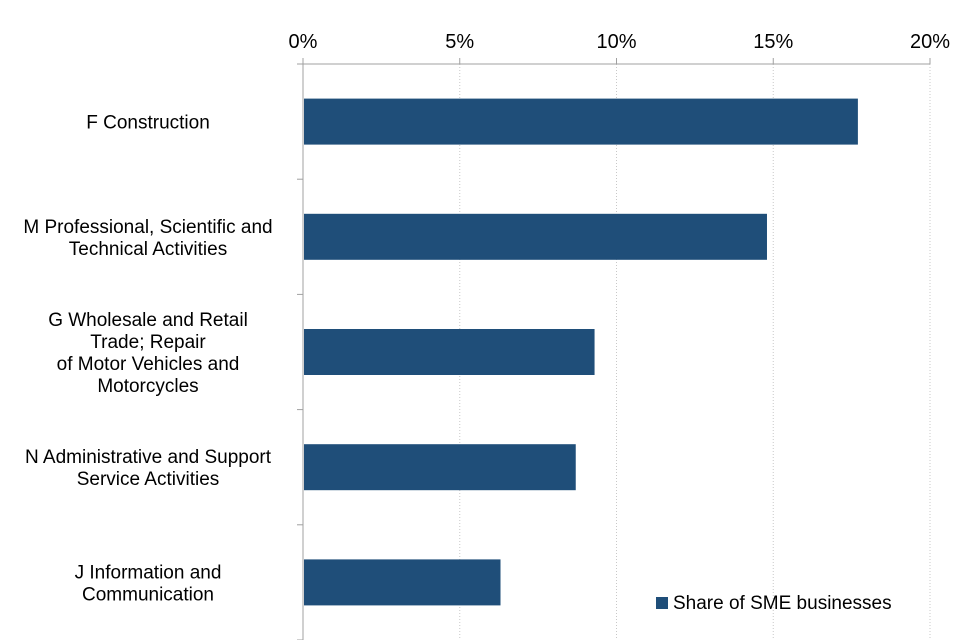 This screenshot has height=640, width=960. I want to click on x-axis-ticks: 0% 5% 10% 15% 20%, so click(619, 47).